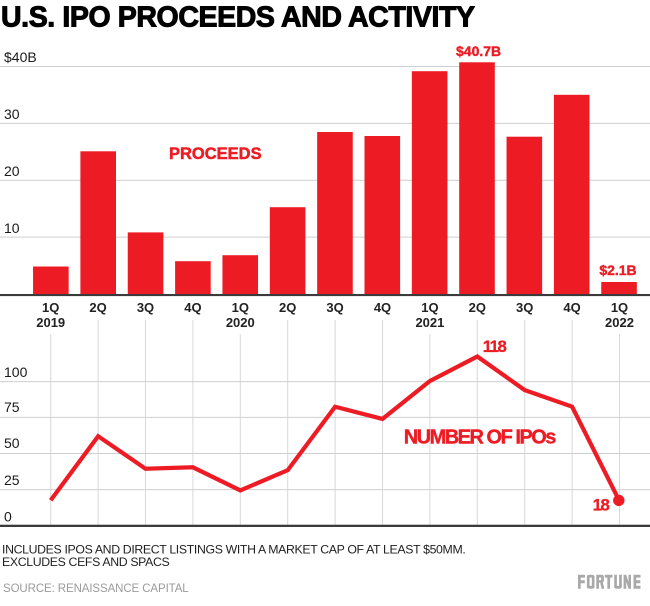  What do you see at coordinates (480, 438) in the screenshot?
I see `svg-text: NUMBER OF IPOs` at bounding box center [480, 438].